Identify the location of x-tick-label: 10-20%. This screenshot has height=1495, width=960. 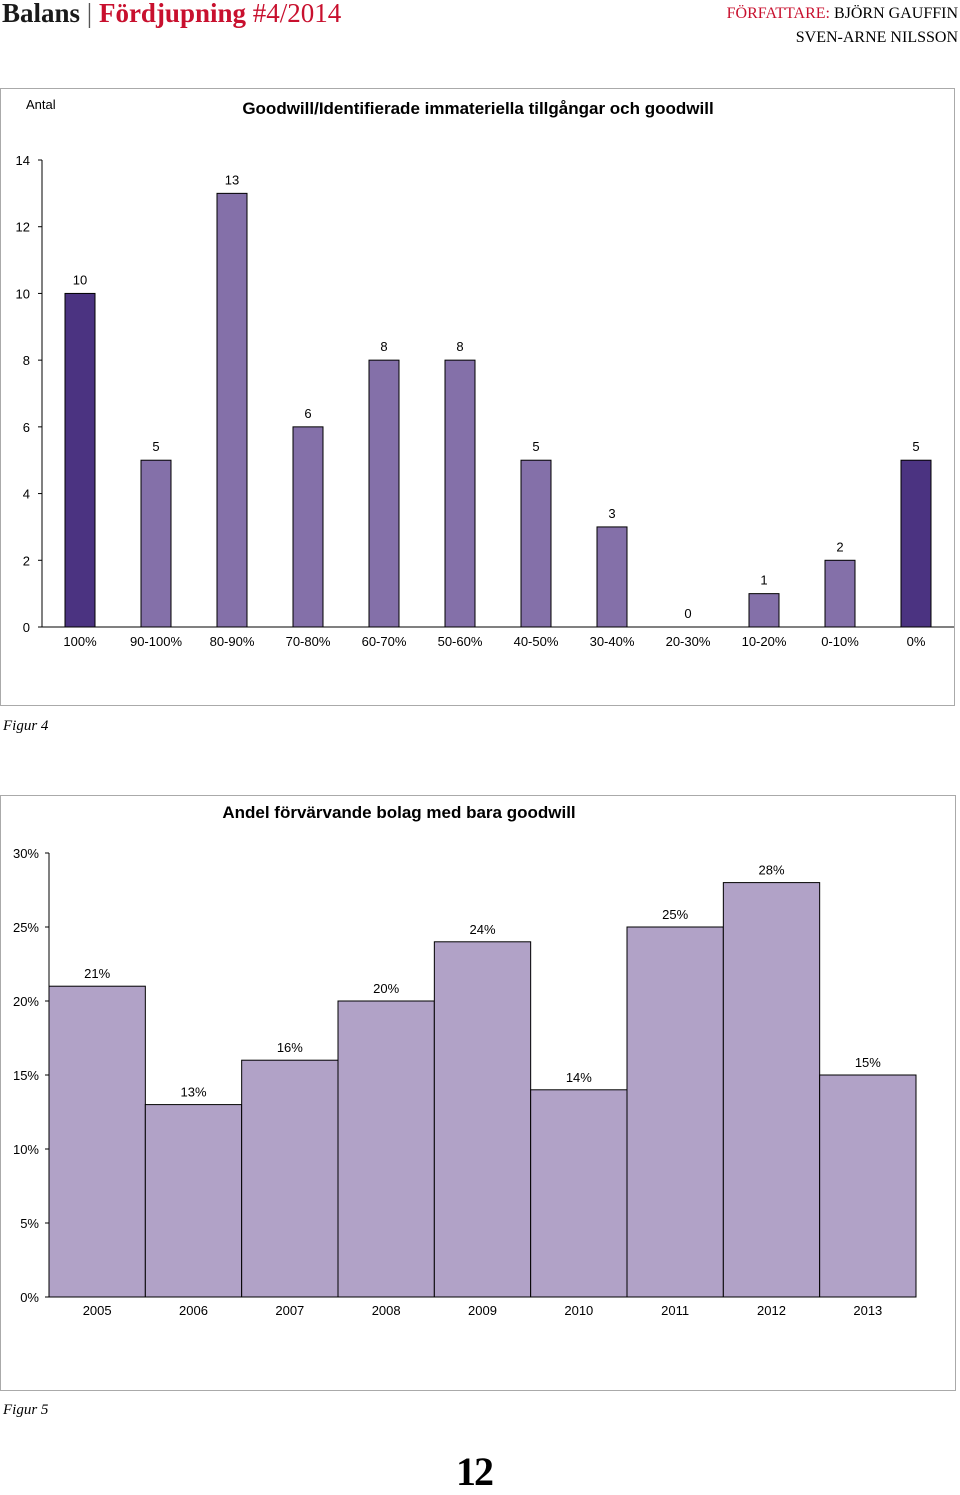
(764, 641).